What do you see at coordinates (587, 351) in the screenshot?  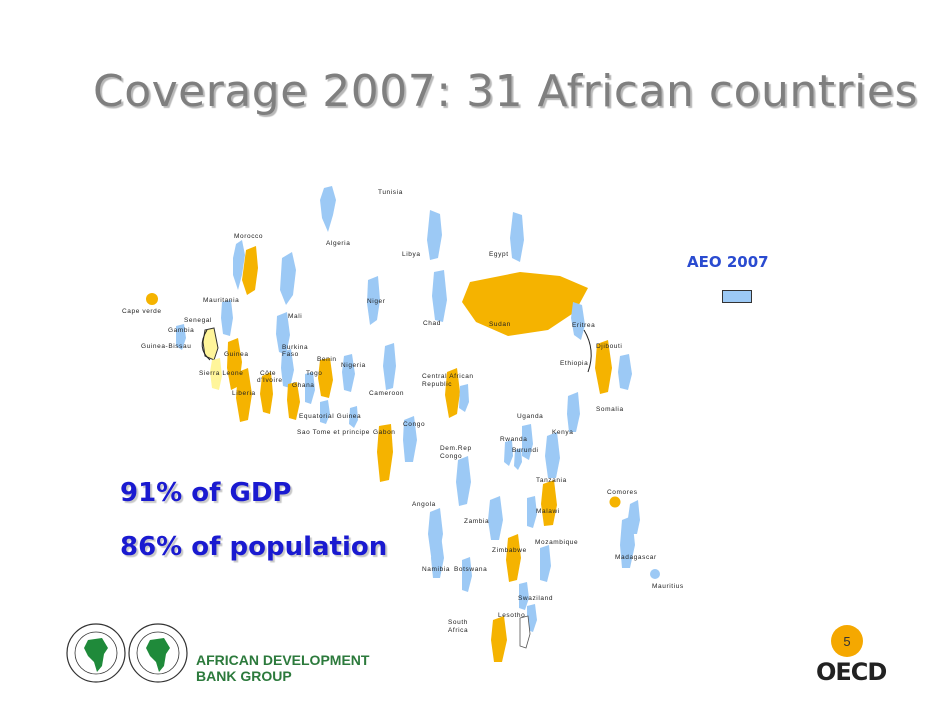 I see `bracket-east` at bounding box center [587, 351].